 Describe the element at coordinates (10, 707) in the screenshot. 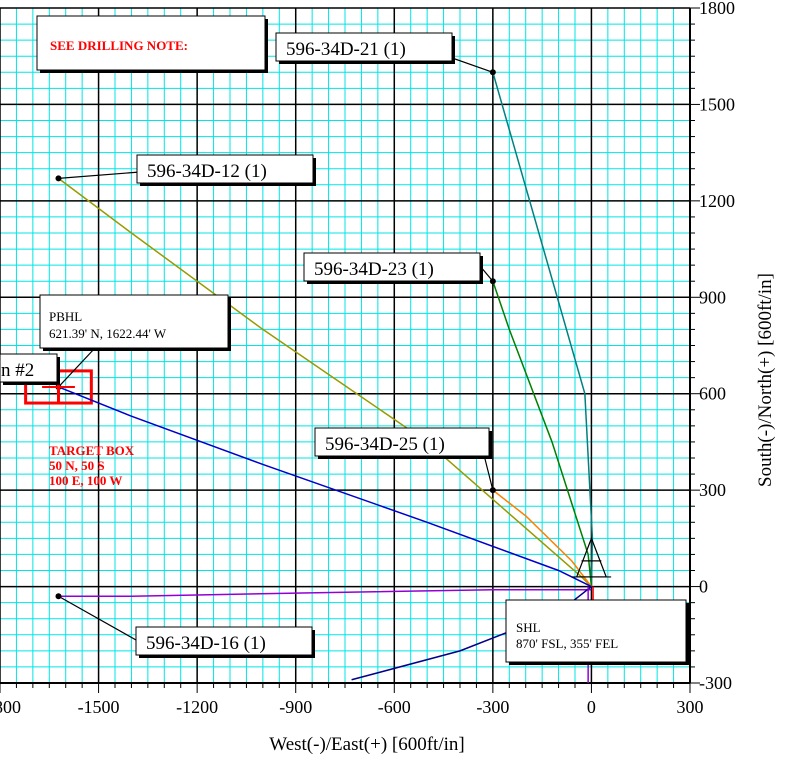

I see `x-tick-label: -1800` at that location.